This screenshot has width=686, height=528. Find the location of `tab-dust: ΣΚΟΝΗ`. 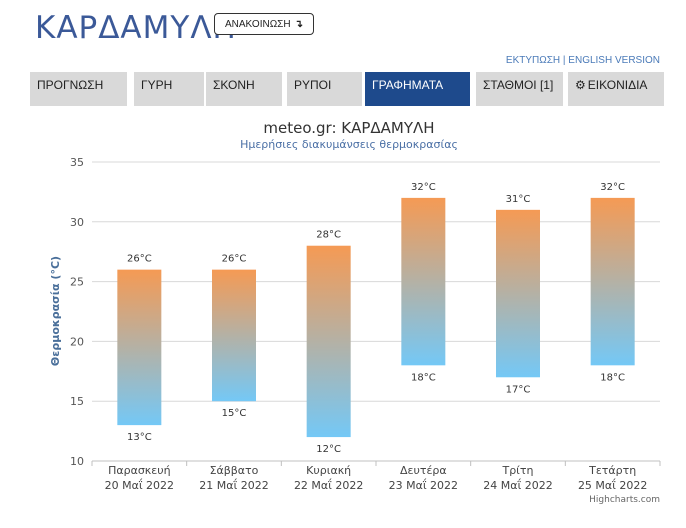

tab-dust: ΣΚΟΝΗ is located at coordinates (244, 89).